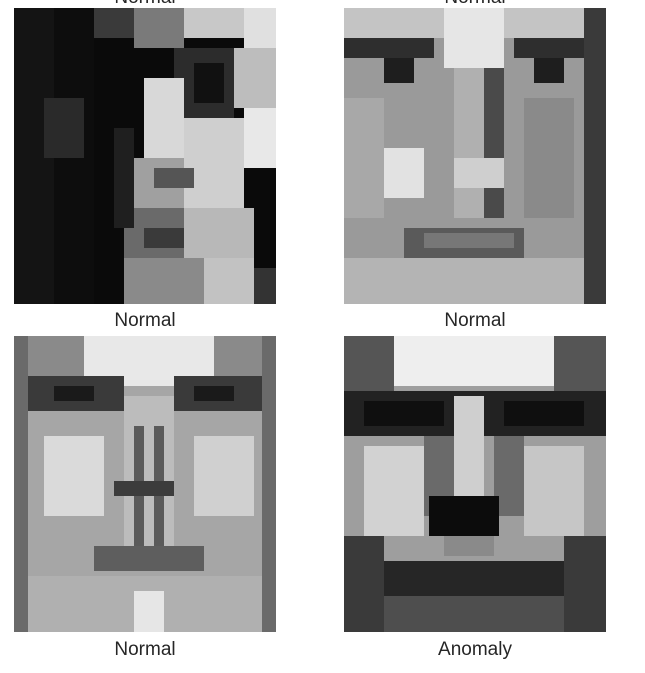  I want to click on clipped-caption-top-left: Normal, so click(145, 4).